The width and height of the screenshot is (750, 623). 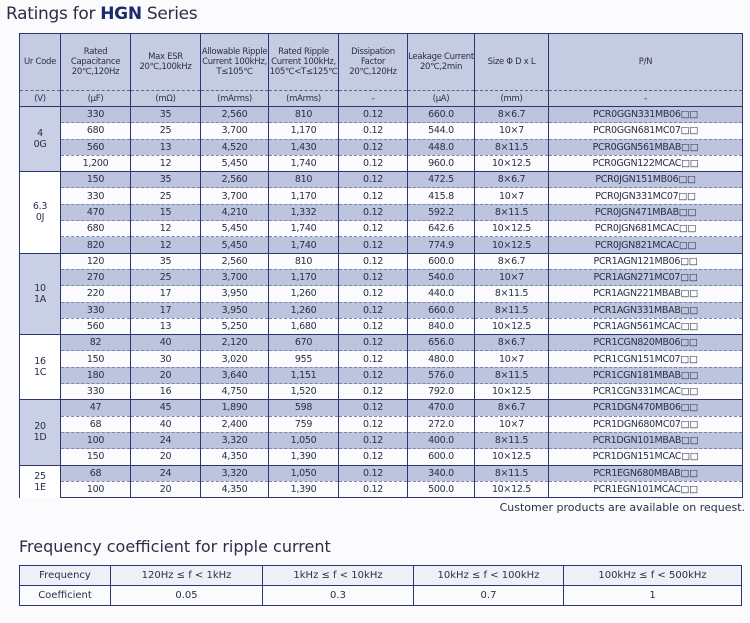 I want to click on leakage-current-cell: 792.0, so click(x=441, y=391).